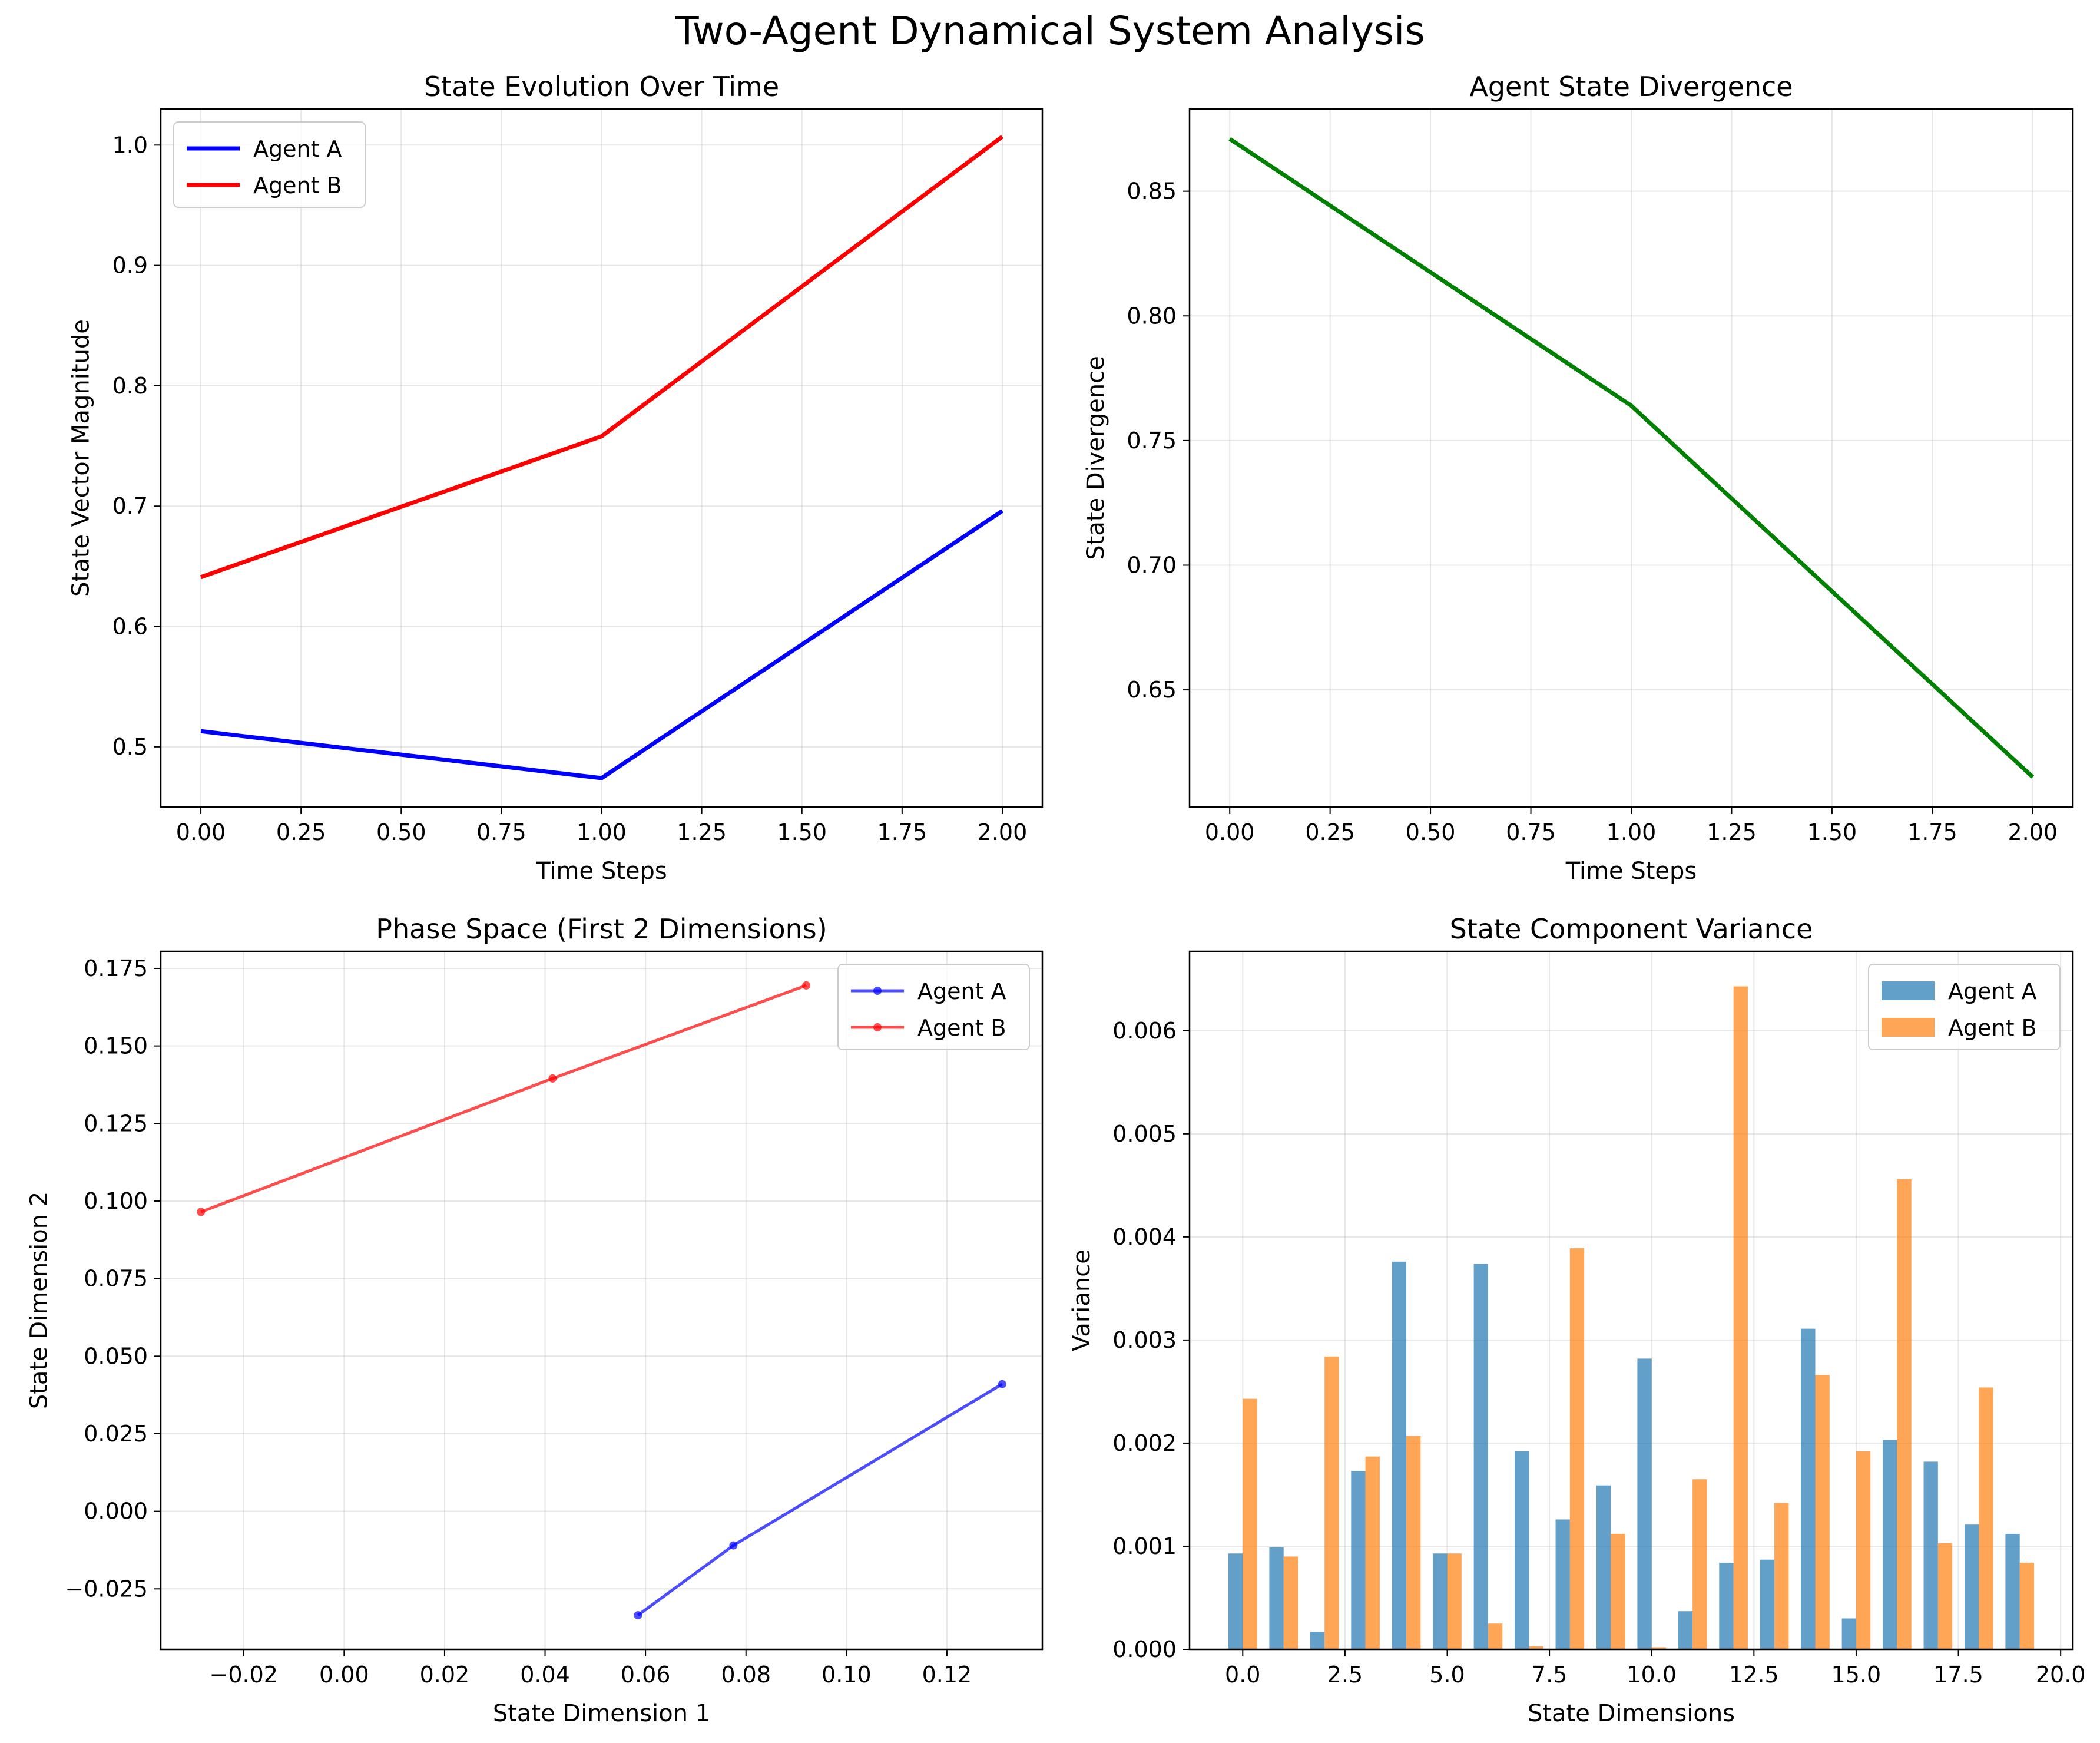 This screenshot has height=1743, width=2100. What do you see at coordinates (107, 1589) in the screenshot?
I see `y-tick-label: −0.025` at bounding box center [107, 1589].